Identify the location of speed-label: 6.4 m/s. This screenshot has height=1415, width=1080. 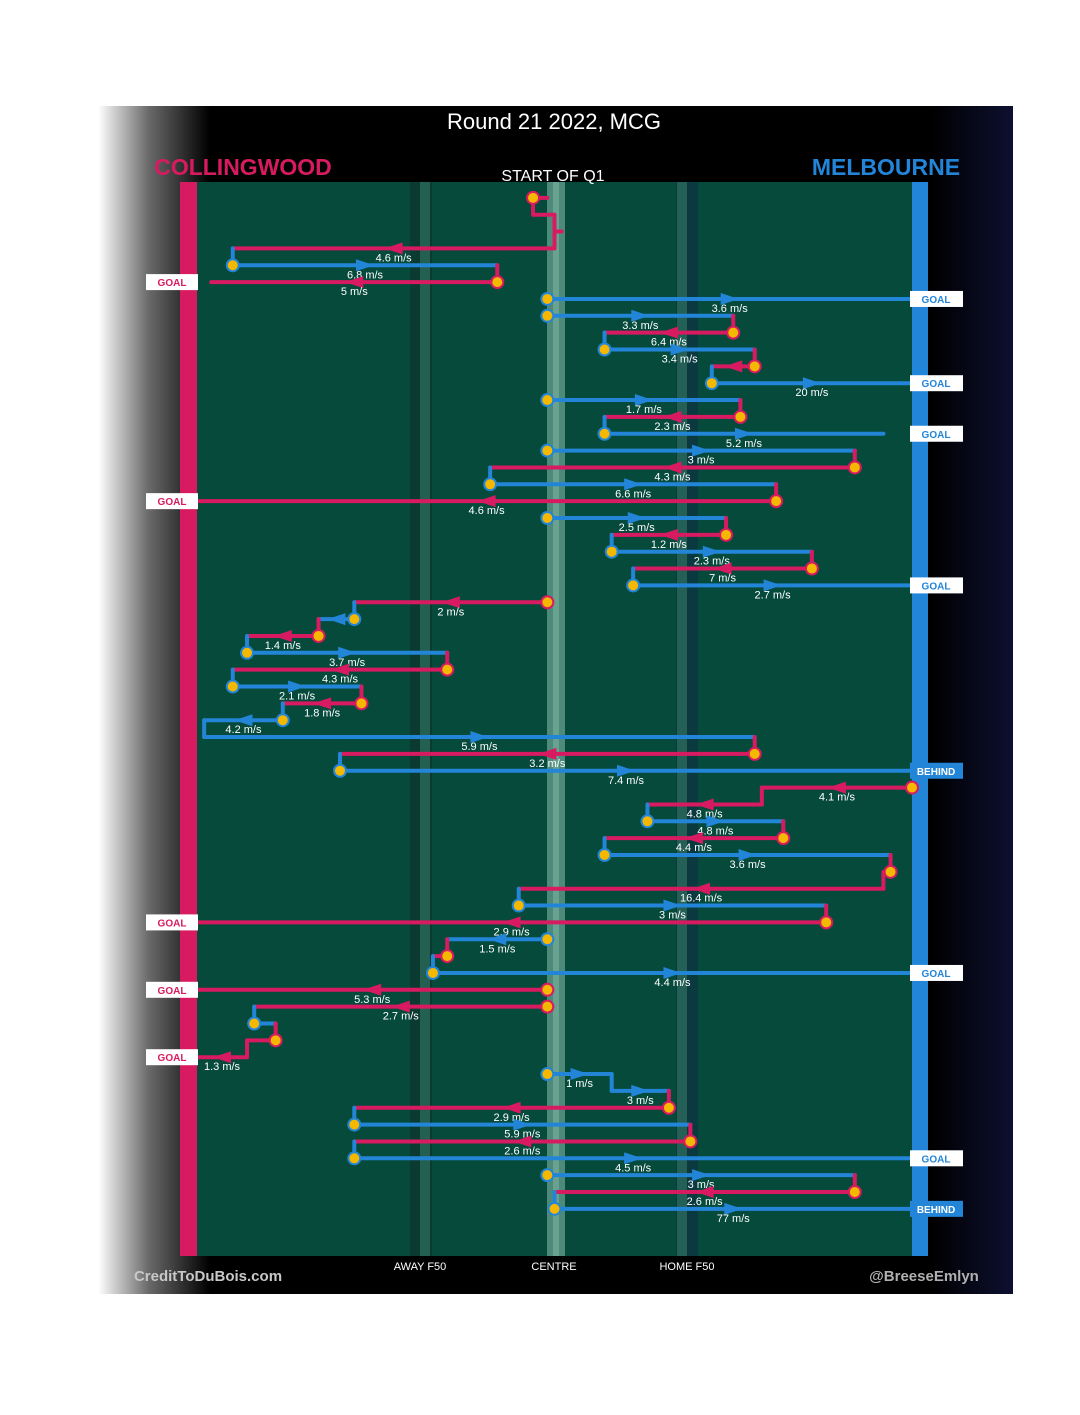
(669, 343).